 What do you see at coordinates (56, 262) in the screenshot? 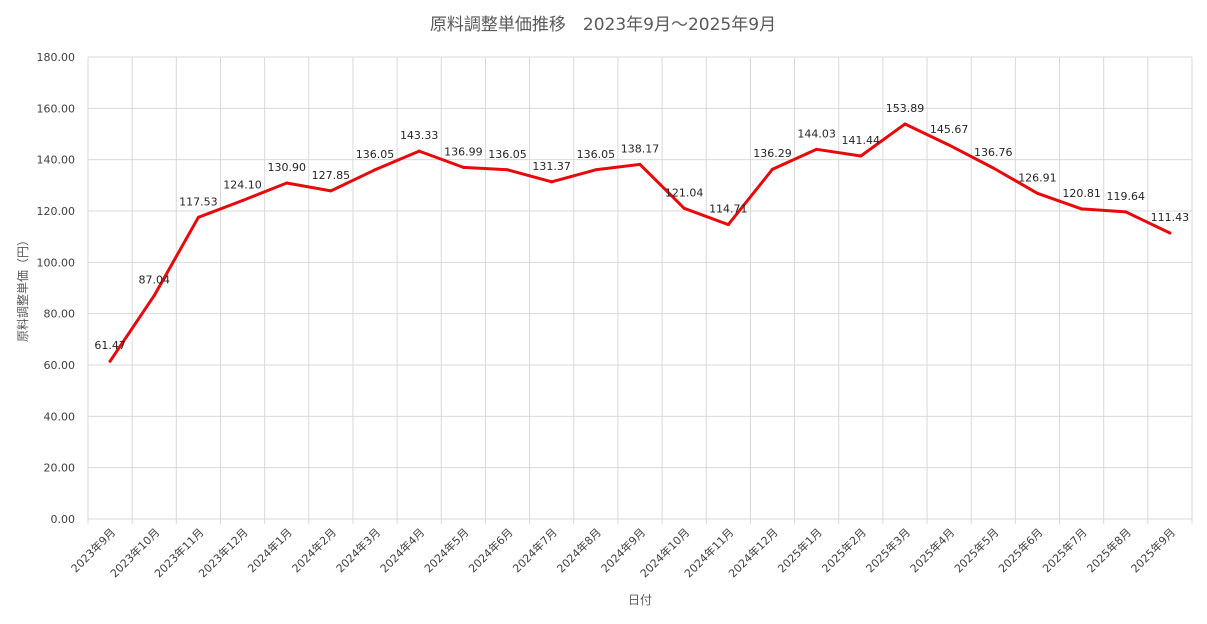
I see `y-tick-label: 100.00` at bounding box center [56, 262].